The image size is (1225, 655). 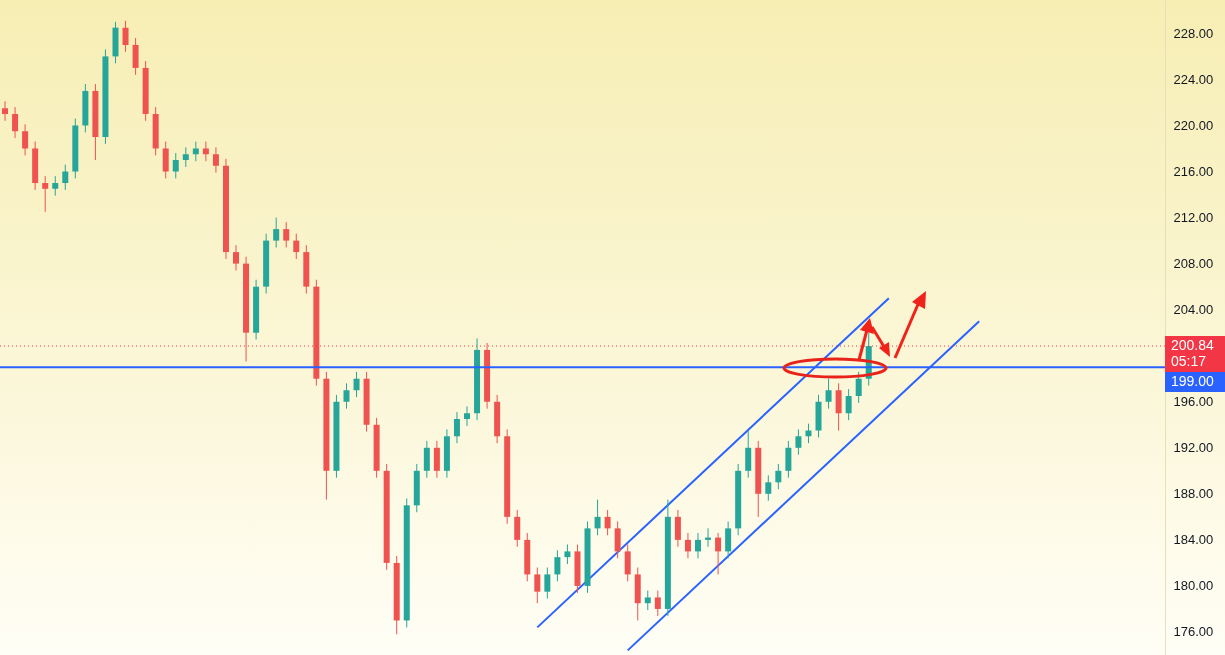 What do you see at coordinates (1193, 33) in the screenshot?
I see `y-tick-label: 228.00` at bounding box center [1193, 33].